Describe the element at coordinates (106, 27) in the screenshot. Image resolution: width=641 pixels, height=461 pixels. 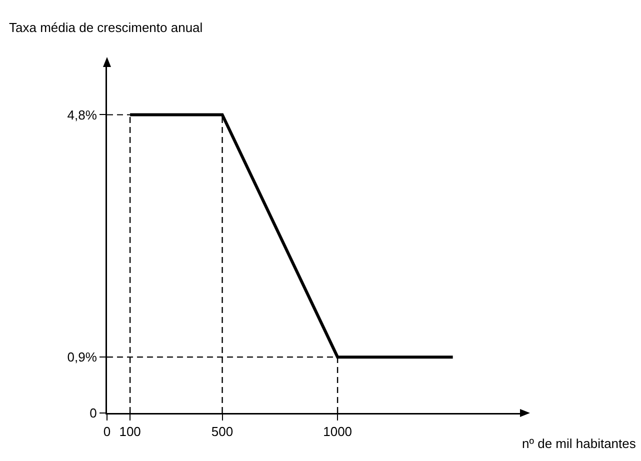
I see `y-axis-title: Taxa média de crescimento anual` at that location.